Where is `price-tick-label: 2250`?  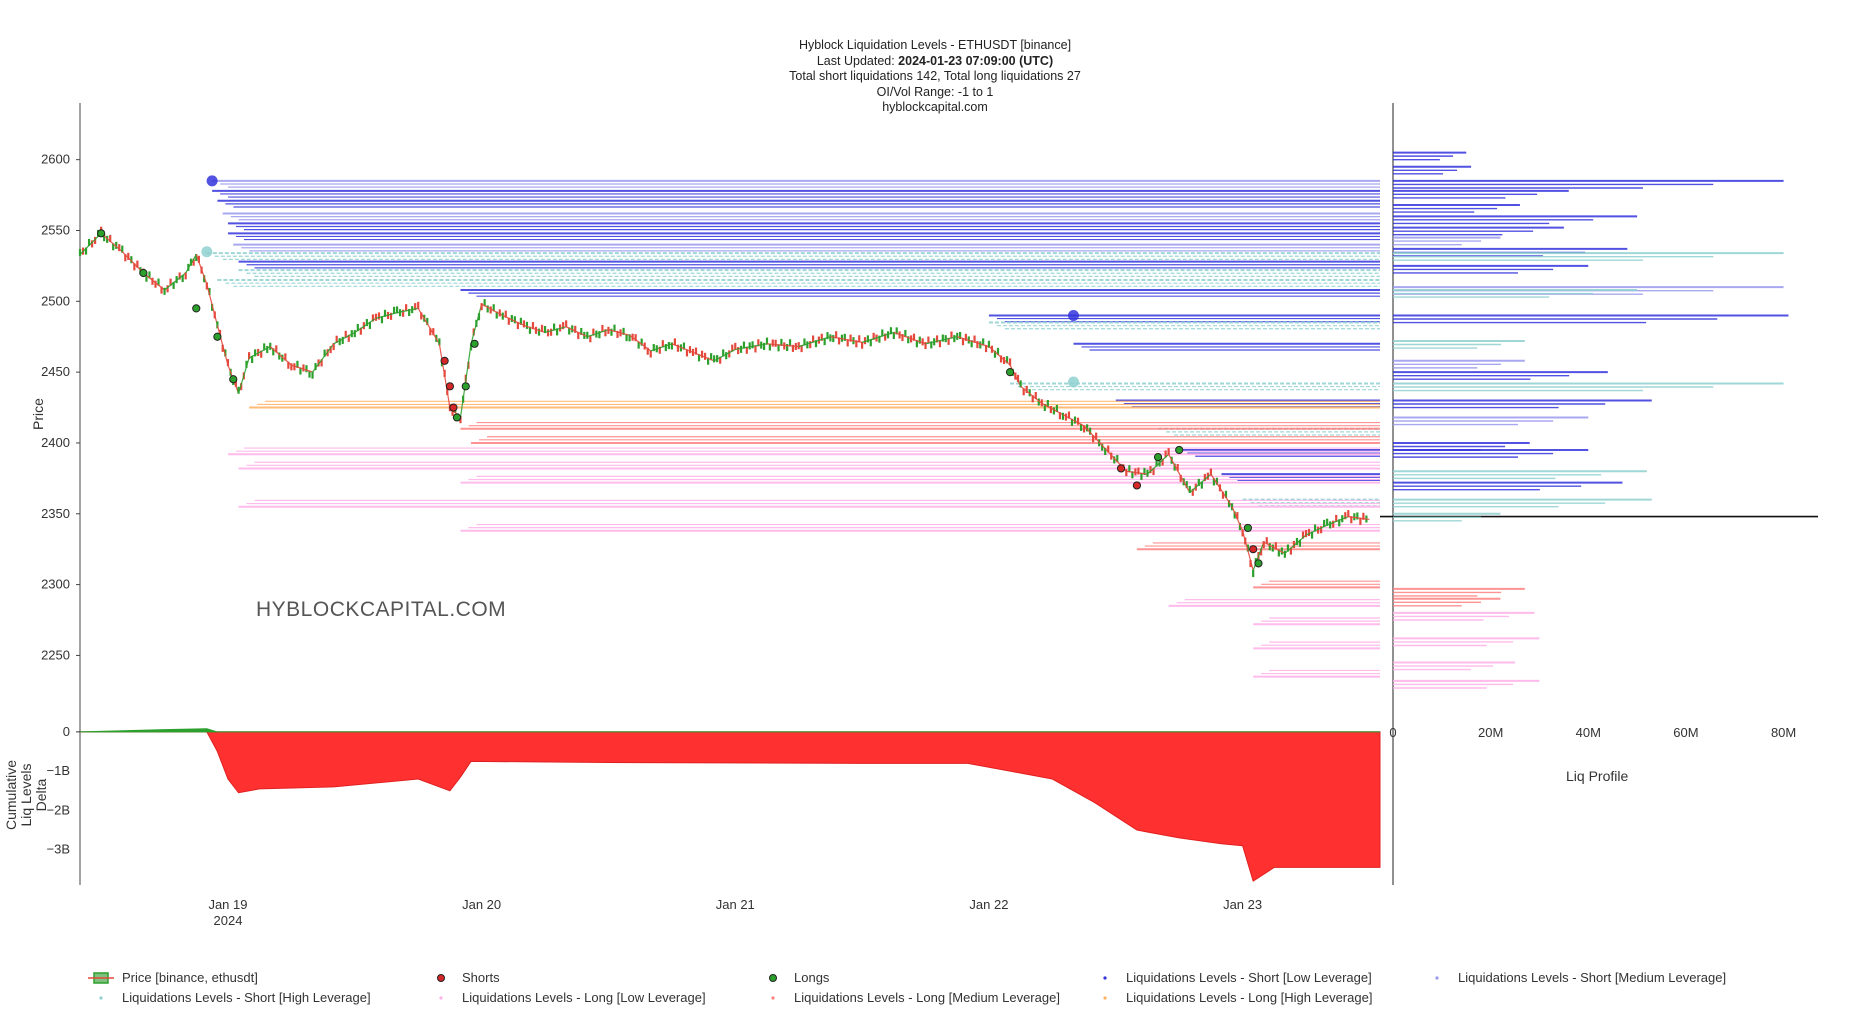
price-tick-label: 2250 is located at coordinates (55, 654).